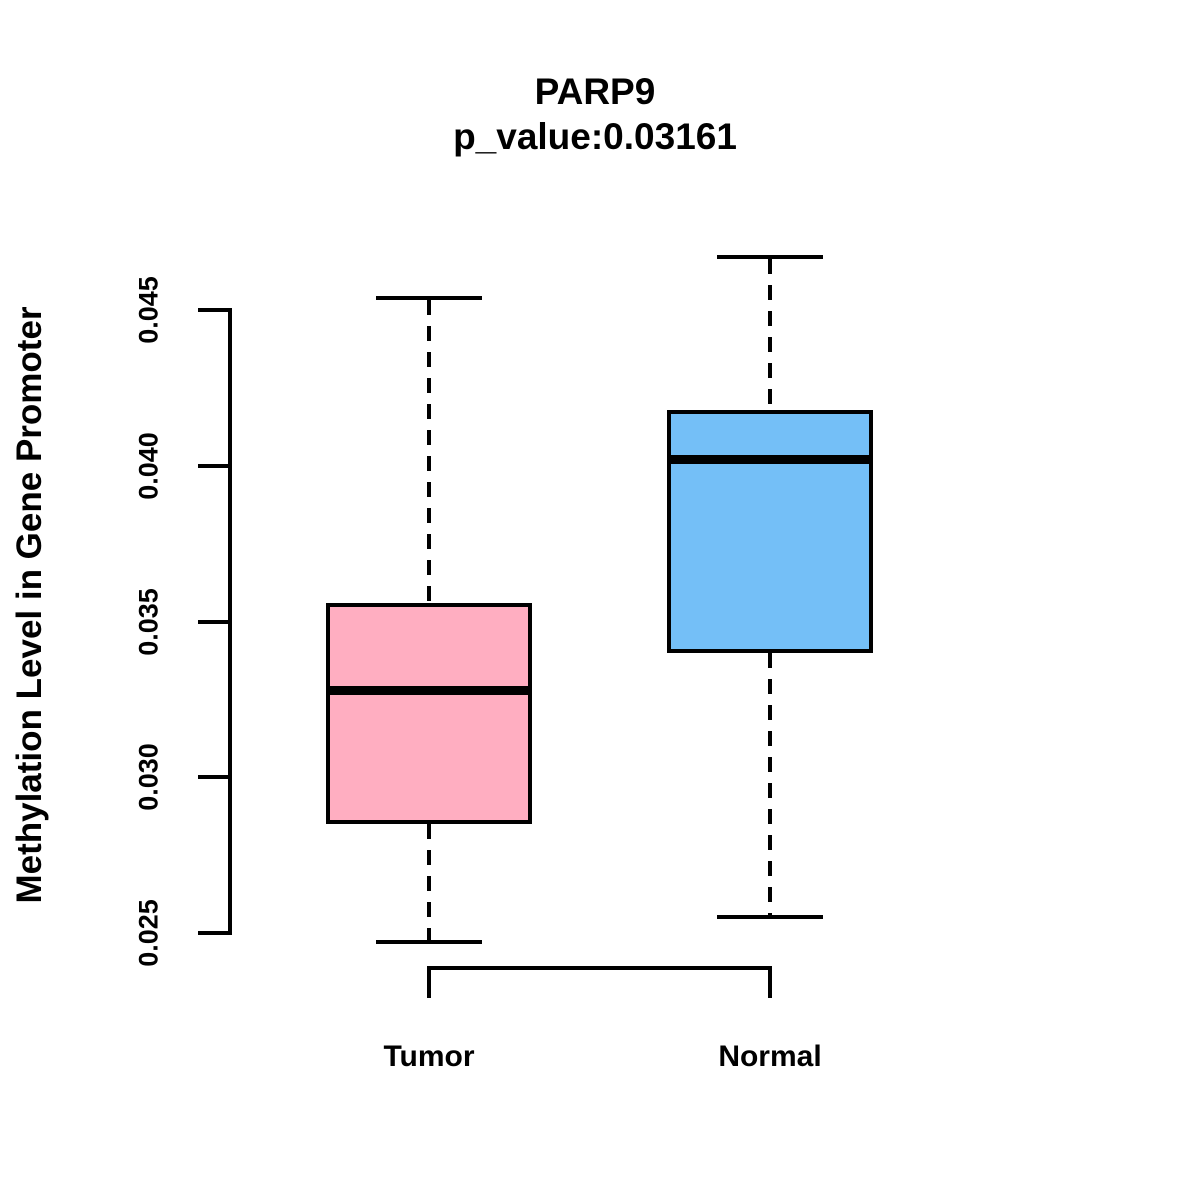 This screenshot has width=1200, height=1200. I want to click on x-axis-tick-normal, so click(770, 983).